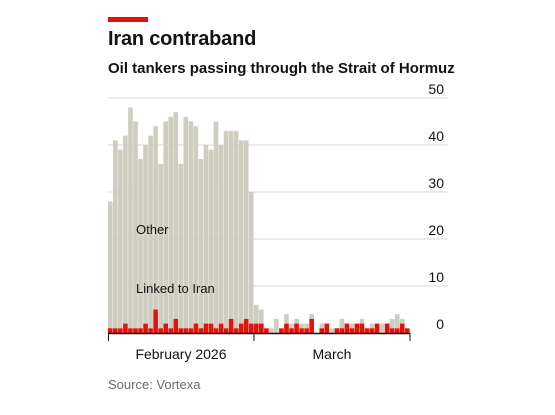  Describe the element at coordinates (440, 324) in the screenshot. I see `y-tick-label: 0` at that location.